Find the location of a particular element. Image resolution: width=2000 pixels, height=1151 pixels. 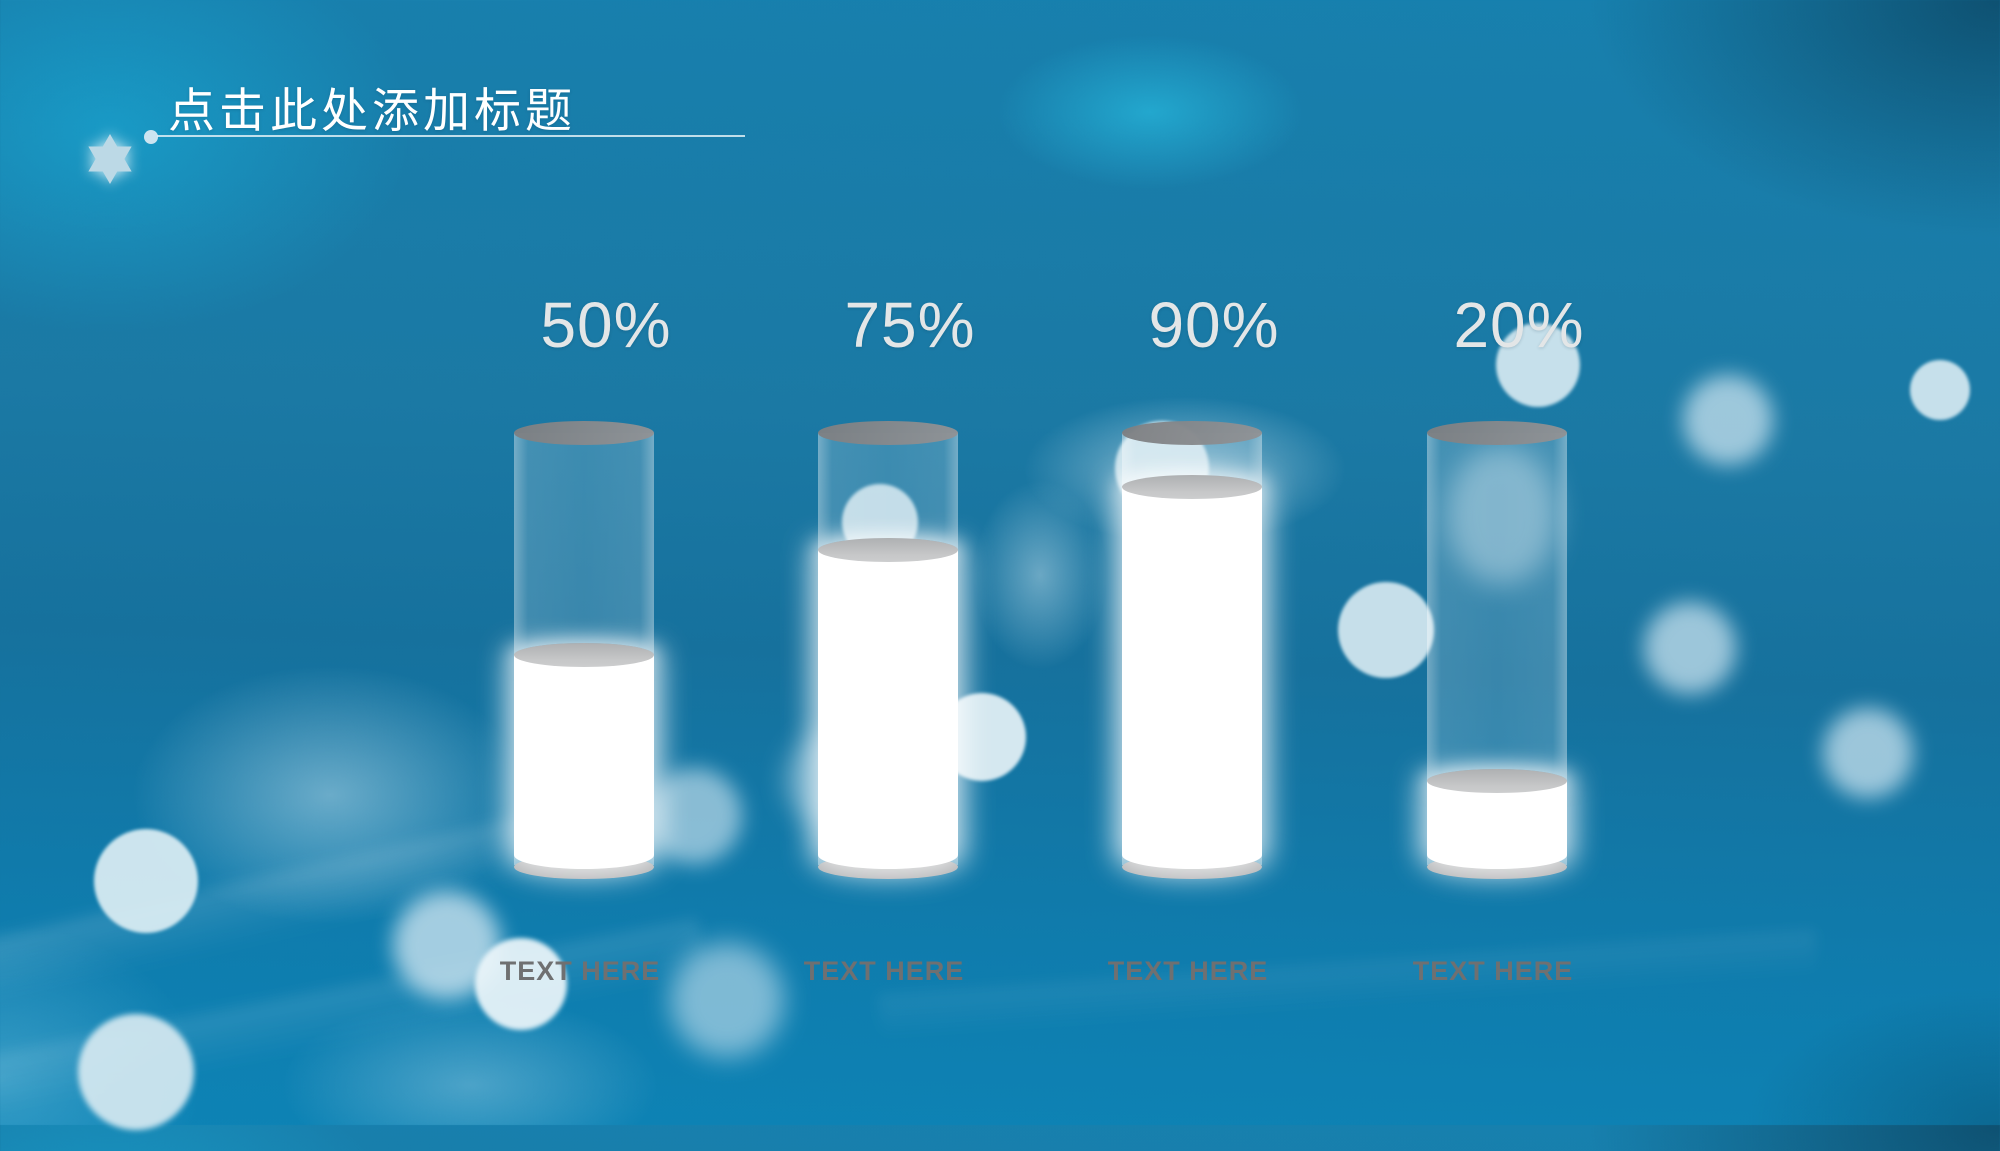

chart-column: 75% TEXT HERE is located at coordinates (889, 562).